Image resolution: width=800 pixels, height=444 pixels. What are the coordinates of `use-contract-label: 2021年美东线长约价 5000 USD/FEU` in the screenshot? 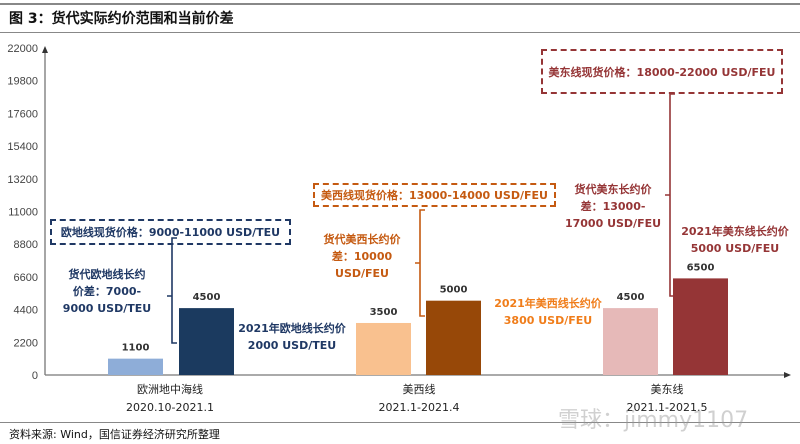 It's located at (735, 240).